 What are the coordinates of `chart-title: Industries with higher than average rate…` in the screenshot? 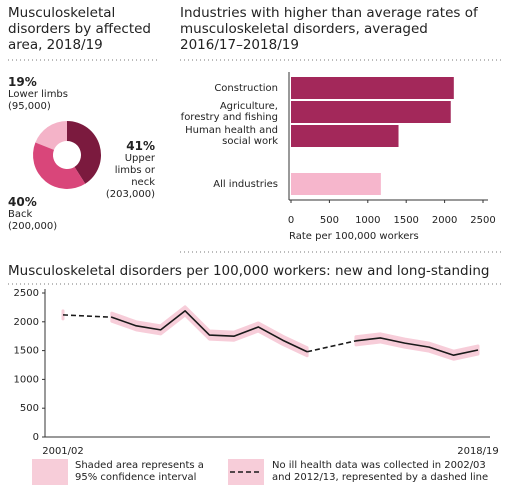 It's located at (329, 29).